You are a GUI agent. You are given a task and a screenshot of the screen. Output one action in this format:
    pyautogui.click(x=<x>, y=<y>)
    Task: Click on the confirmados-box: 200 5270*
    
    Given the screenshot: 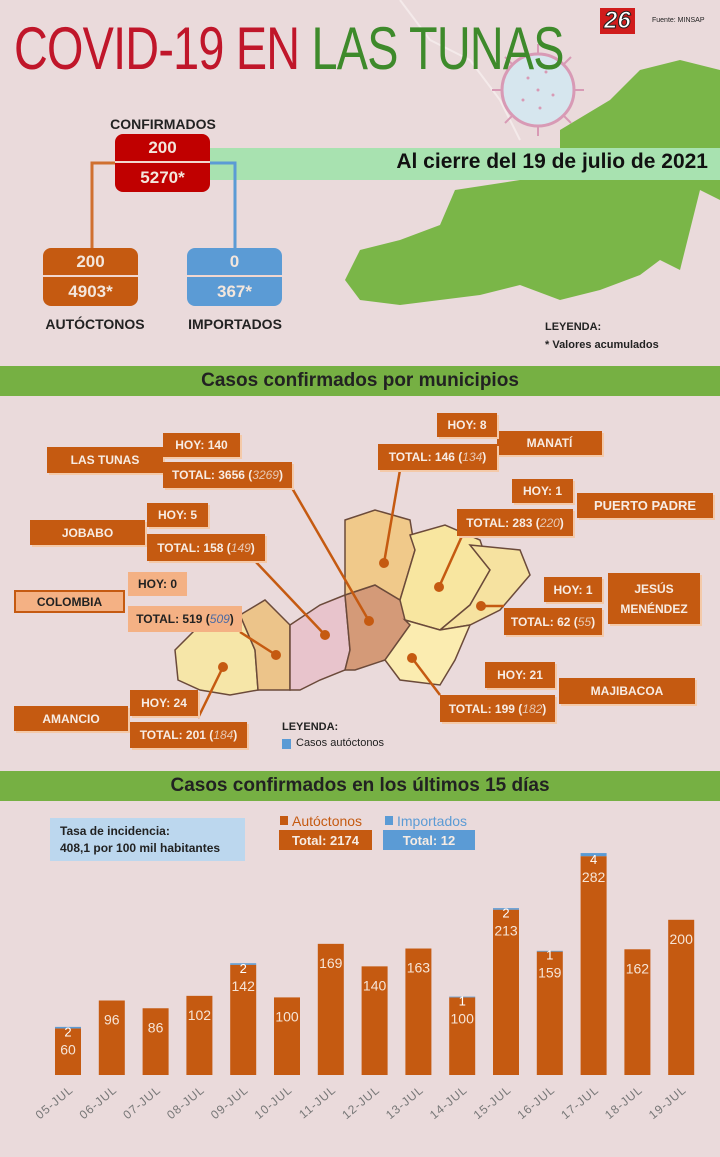 What is the action you would take?
    pyautogui.click(x=162, y=163)
    